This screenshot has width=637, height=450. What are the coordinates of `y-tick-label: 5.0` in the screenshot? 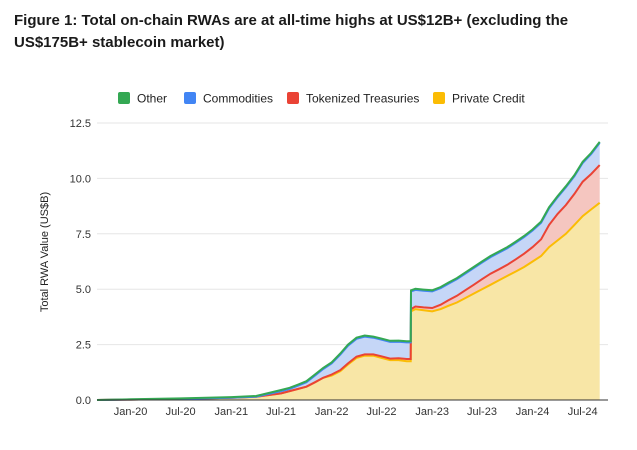 It's located at (83, 290).